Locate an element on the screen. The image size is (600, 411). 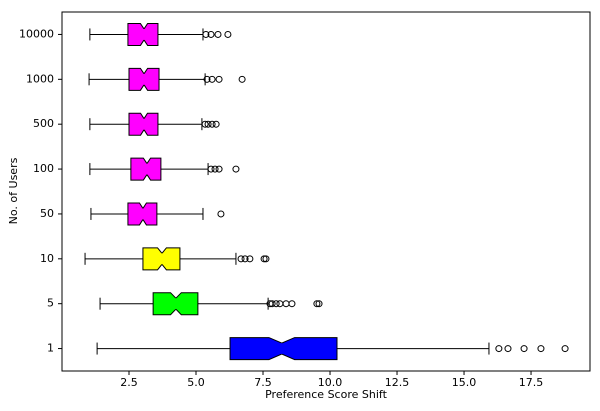
y-tick-label: 1000 is located at coordinates (40, 78).